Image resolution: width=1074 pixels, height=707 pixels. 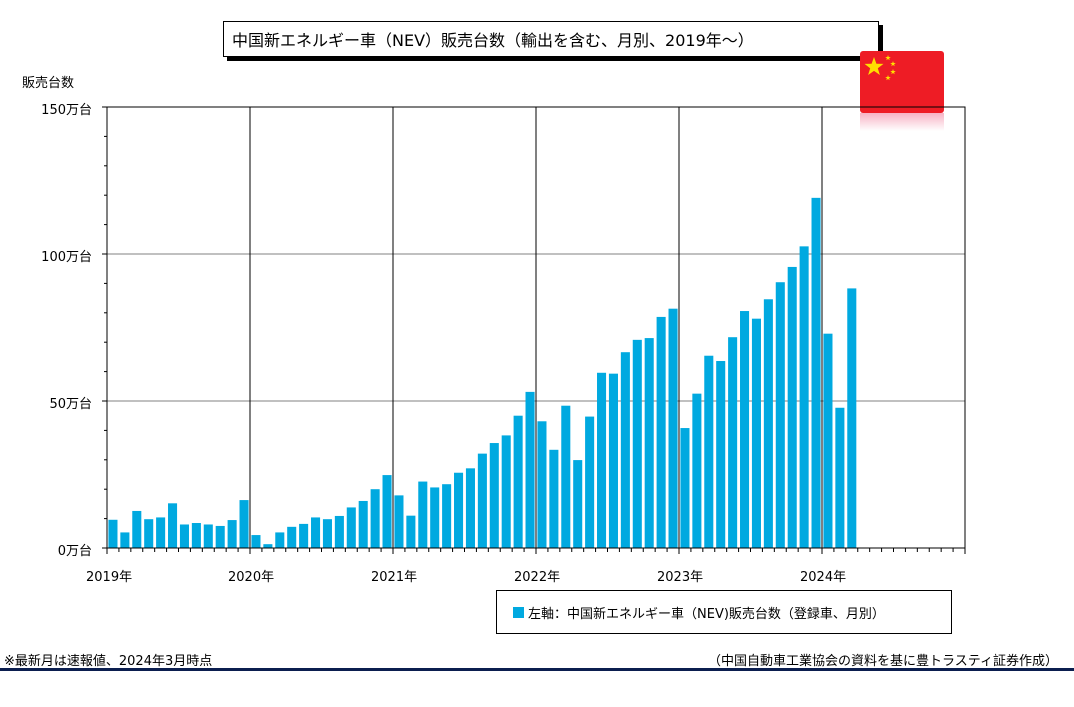 I want to click on x-tick-label: 2023年, so click(x=680, y=577).